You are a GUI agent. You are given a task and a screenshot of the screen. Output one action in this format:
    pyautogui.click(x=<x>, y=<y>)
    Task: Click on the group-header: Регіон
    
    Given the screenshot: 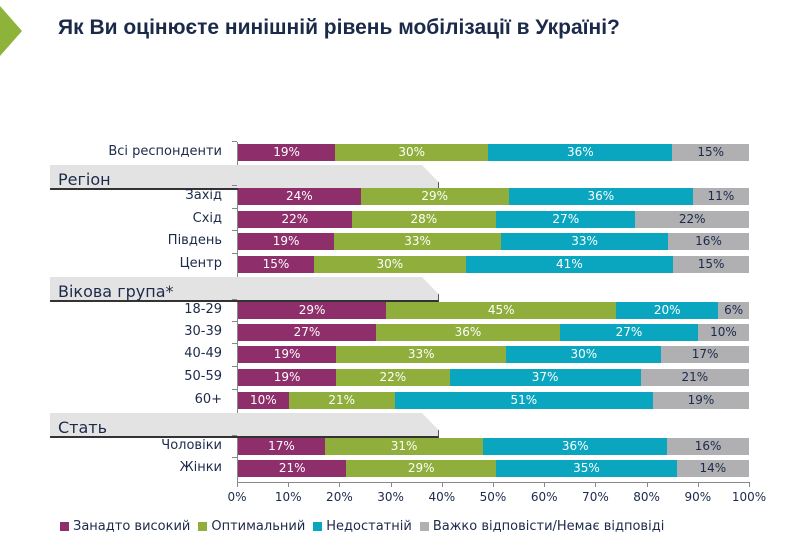 What is the action you would take?
    pyautogui.click(x=244, y=177)
    